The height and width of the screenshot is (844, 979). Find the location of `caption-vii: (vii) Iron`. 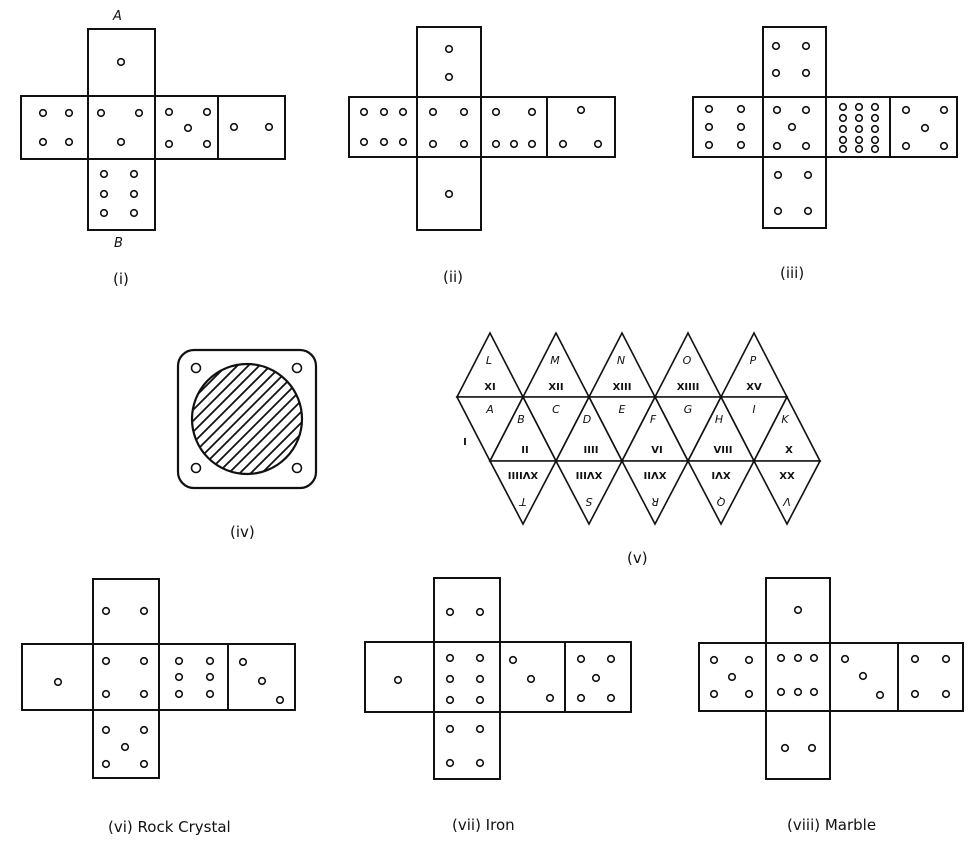

caption-vii: (vii) Iron is located at coordinates (483, 825).